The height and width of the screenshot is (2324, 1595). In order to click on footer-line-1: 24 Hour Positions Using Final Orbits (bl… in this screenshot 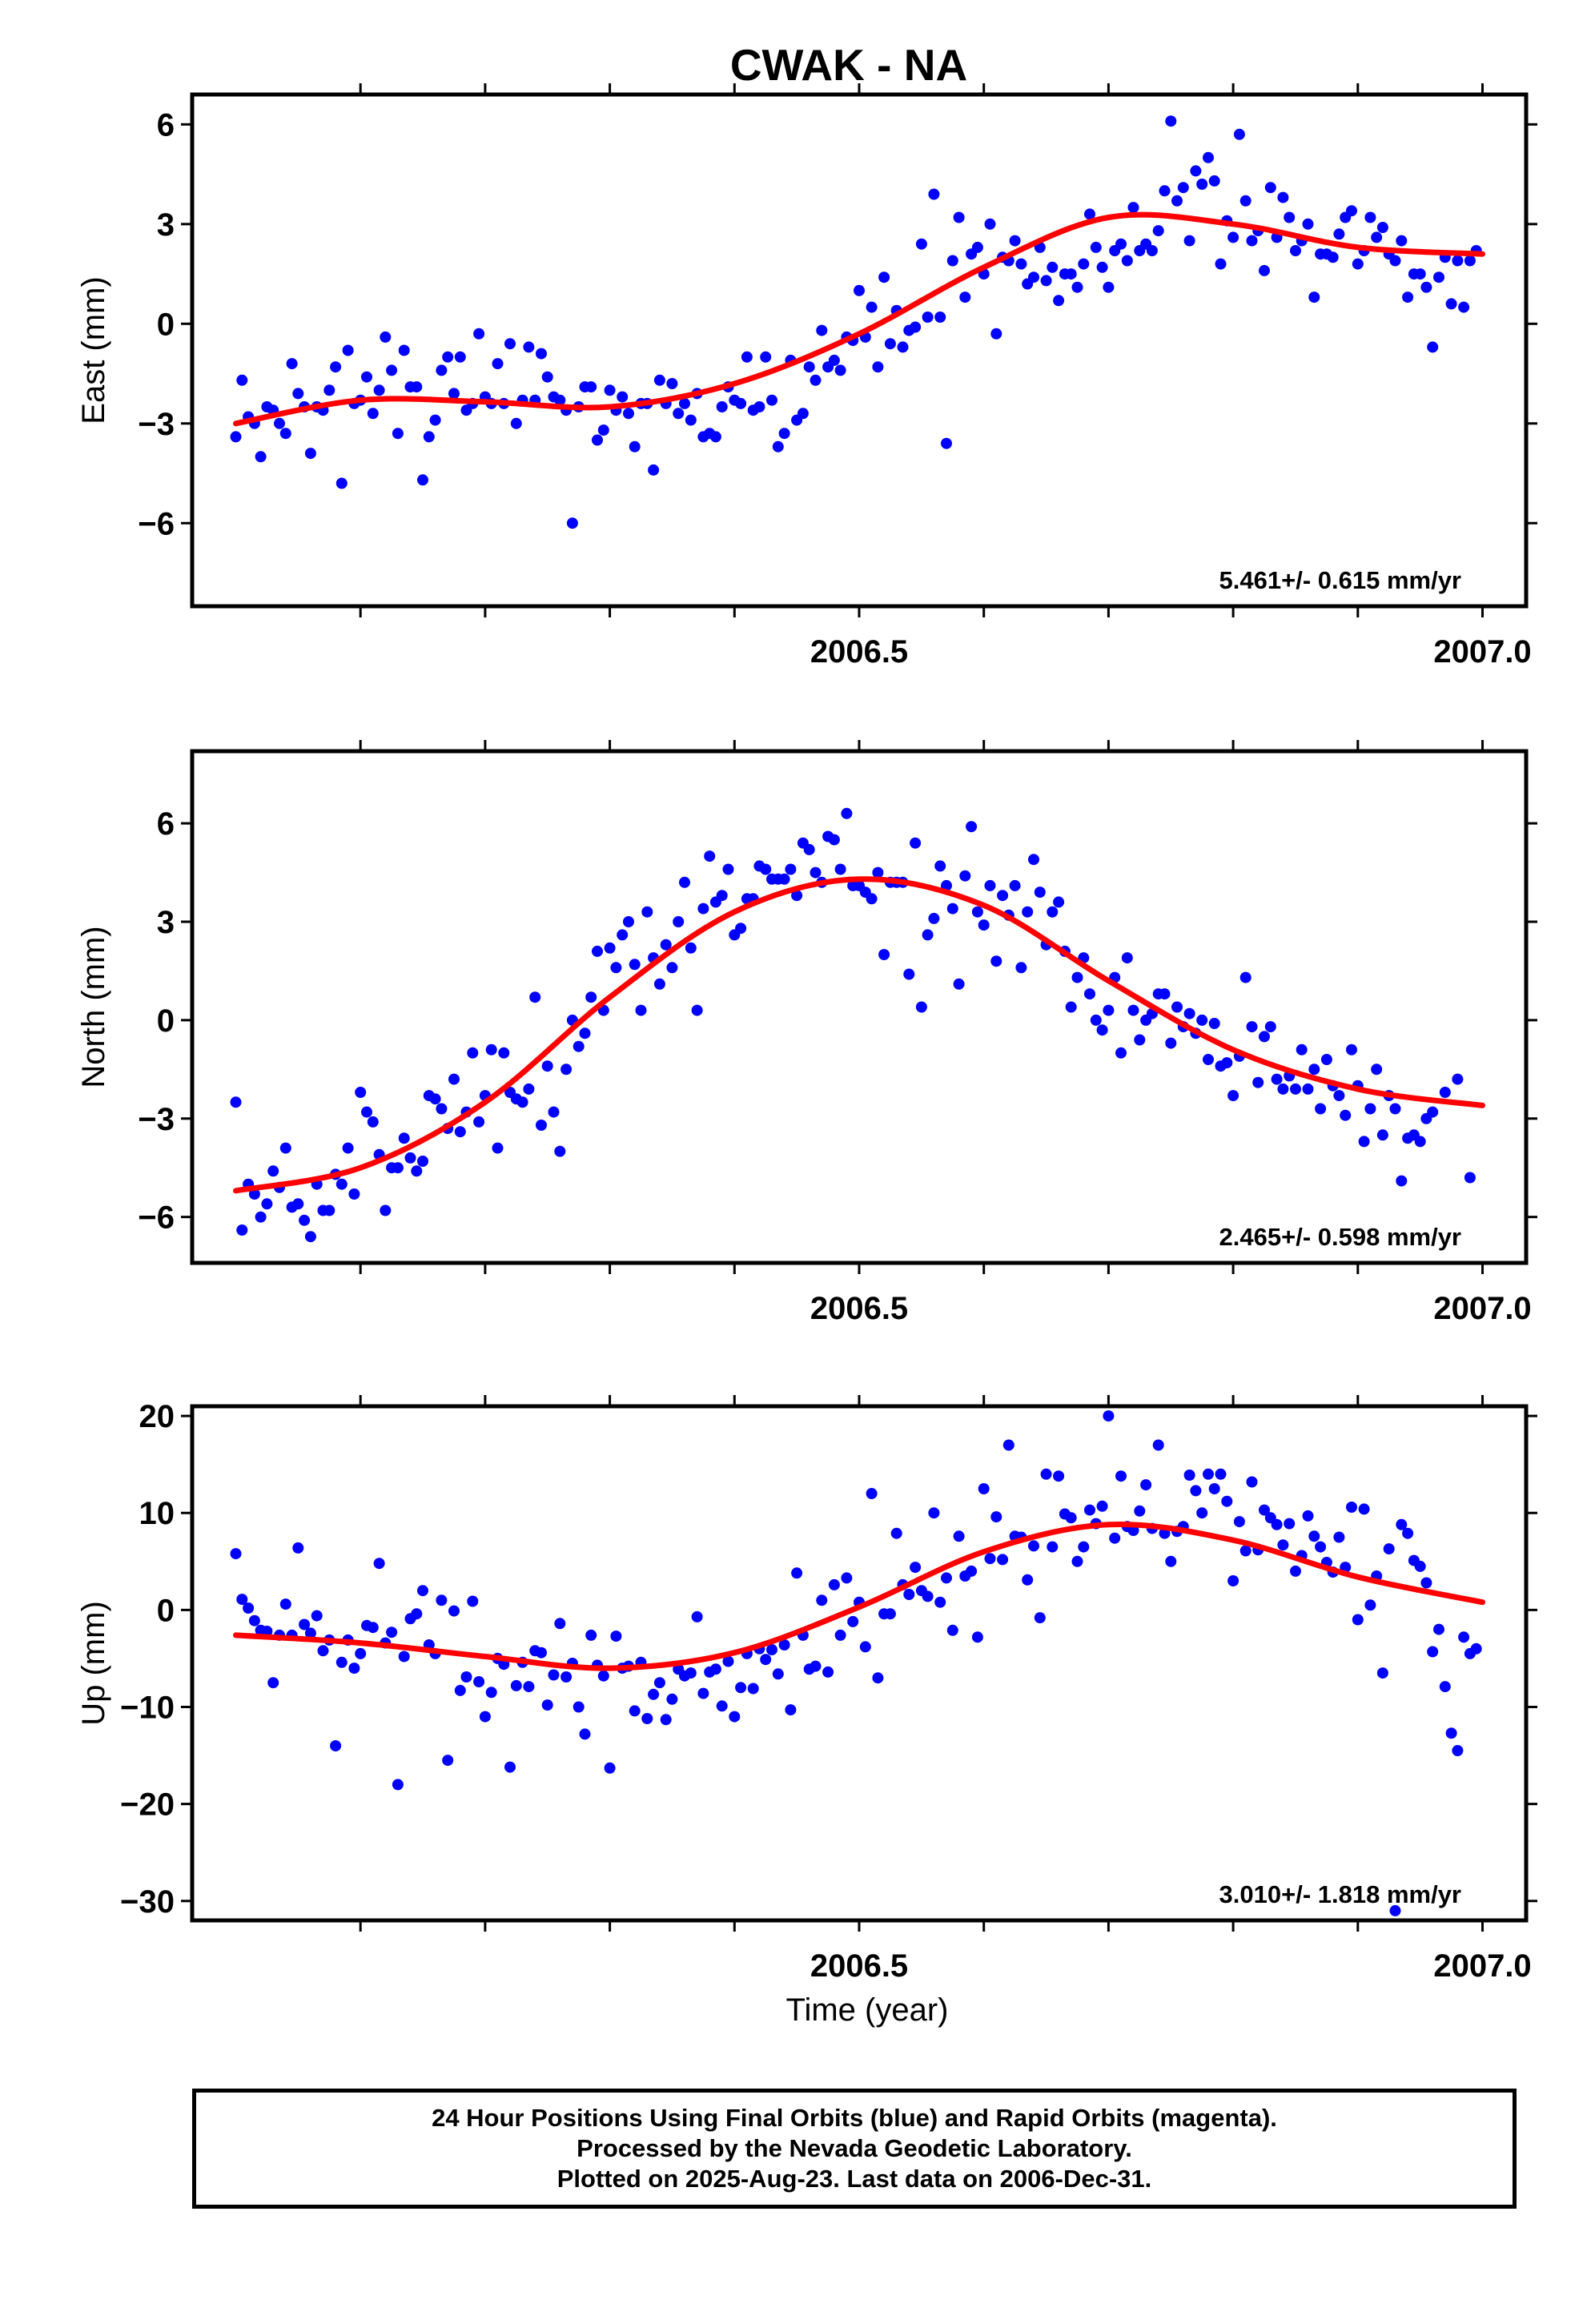, I will do `click(854, 2118)`.